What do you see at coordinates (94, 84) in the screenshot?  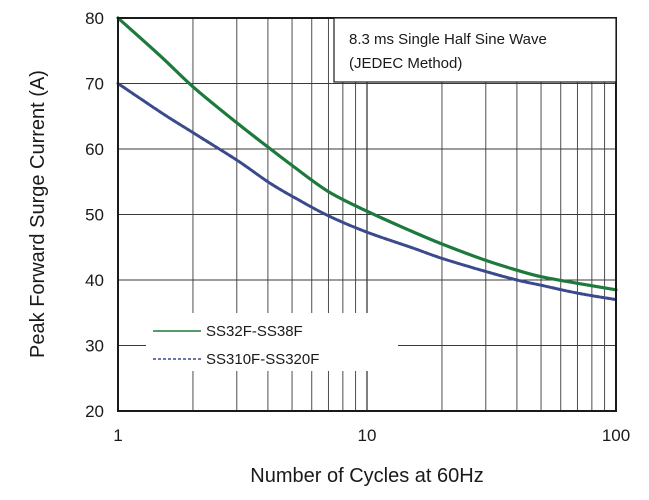 I see `y-tick-label: 70` at bounding box center [94, 84].